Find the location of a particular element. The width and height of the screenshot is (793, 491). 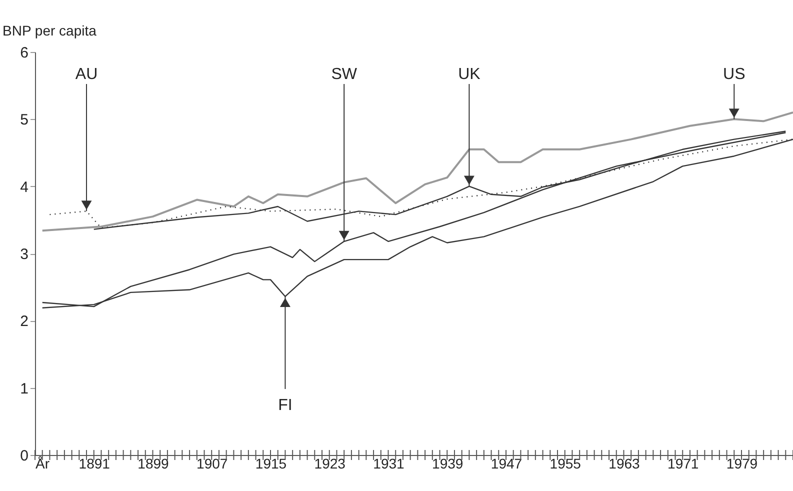

y-tick-label: 0 is located at coordinates (24, 456).